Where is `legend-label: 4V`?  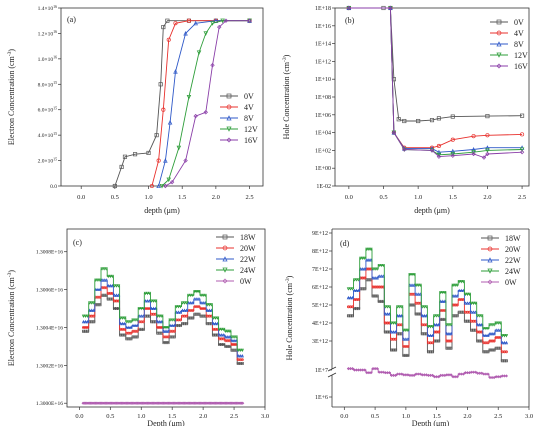
legend-label: 4V is located at coordinates (519, 33).